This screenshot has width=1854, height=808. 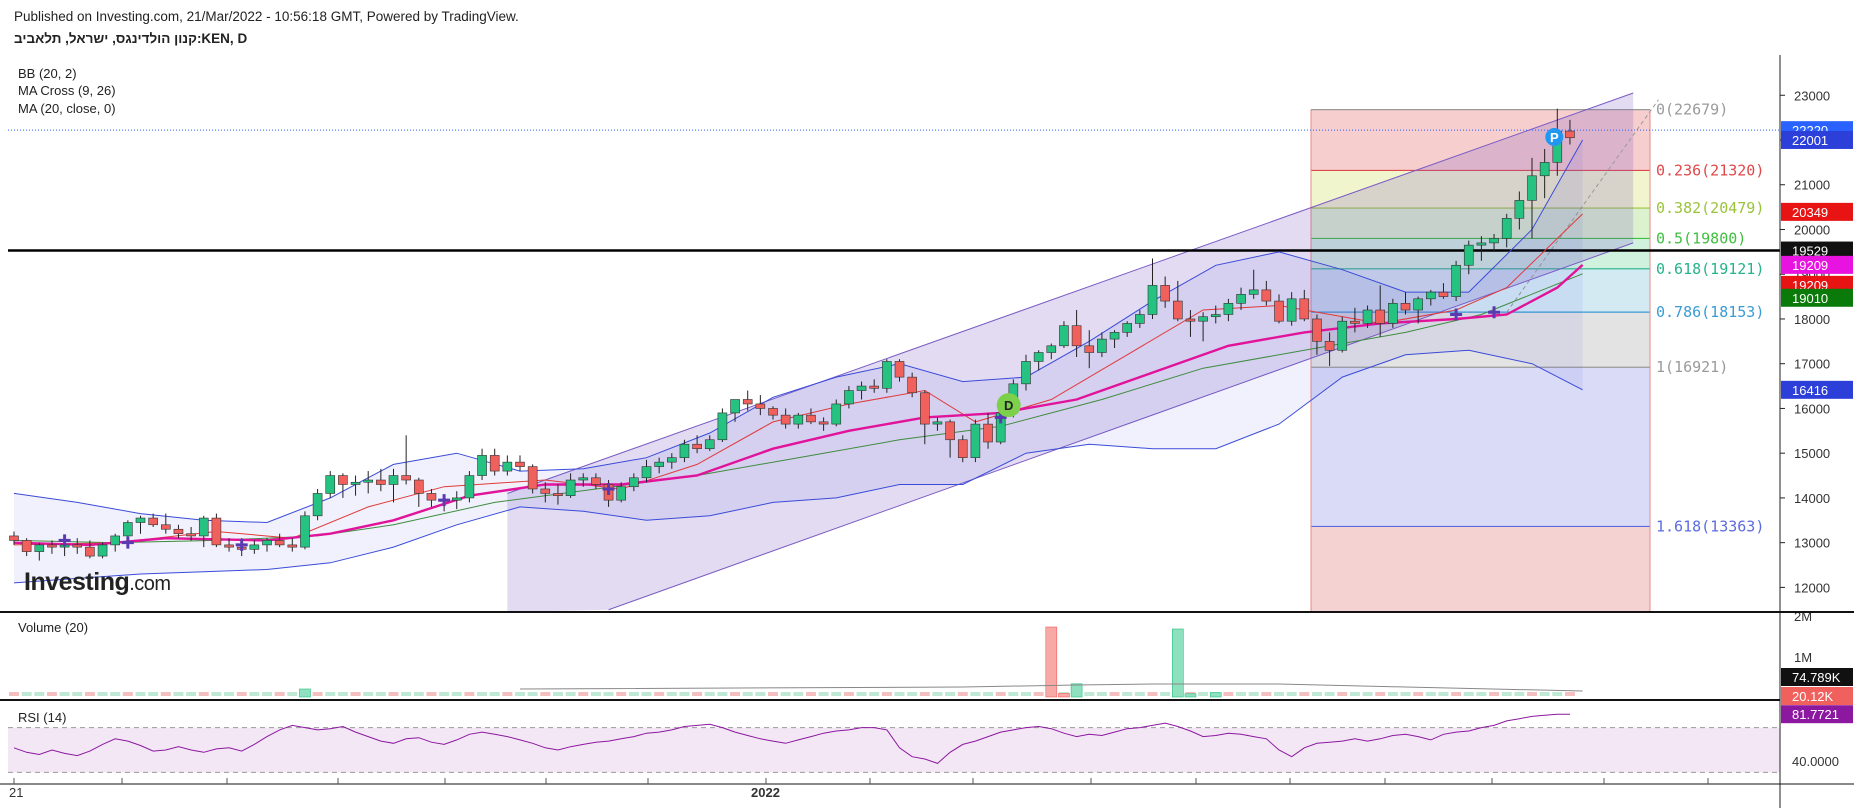 What do you see at coordinates (1810, 251) in the screenshot?
I see `price-label-text: 19529` at bounding box center [1810, 251].